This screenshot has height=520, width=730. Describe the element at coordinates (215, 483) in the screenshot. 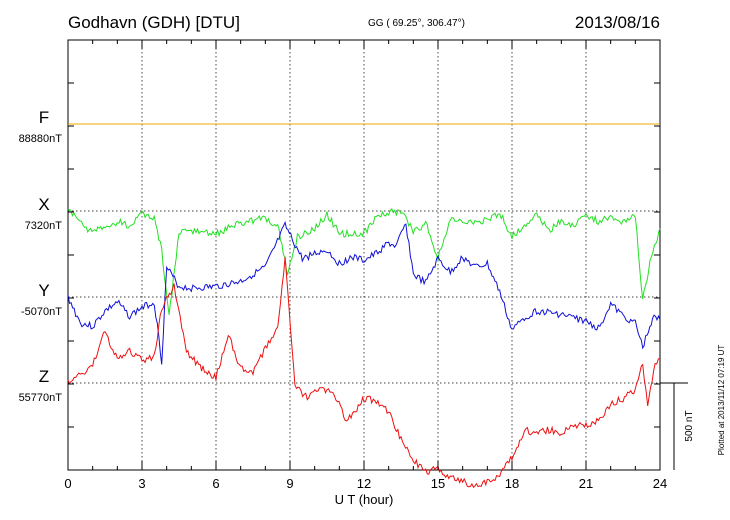

I see `x-tick-label: 6` at that location.